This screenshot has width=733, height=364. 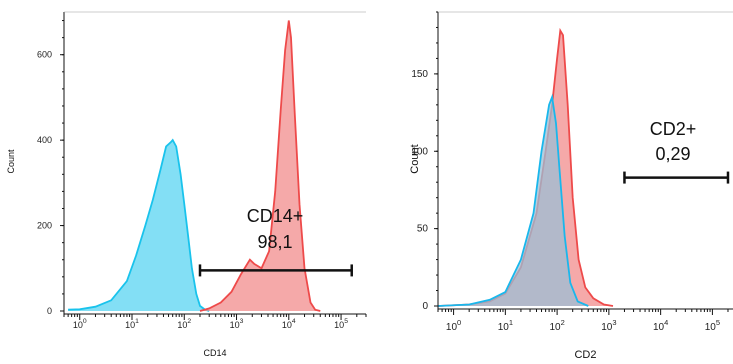 I want to click on series-0-line, so click(x=139, y=225).